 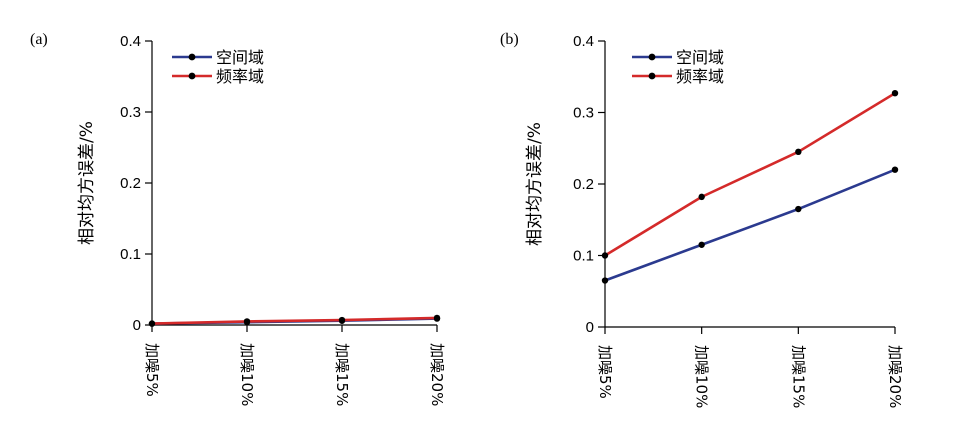 What do you see at coordinates (750, 225) in the screenshot?
I see `series-line-spatial` at bounding box center [750, 225].